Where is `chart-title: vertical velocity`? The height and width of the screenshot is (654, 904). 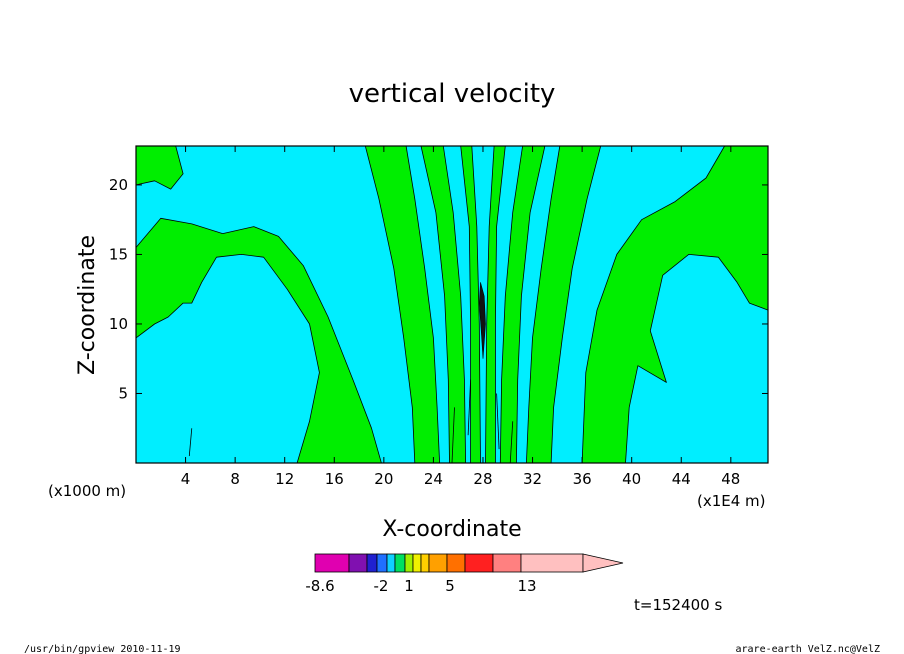 chart-title: vertical velocity is located at coordinates (452, 94).